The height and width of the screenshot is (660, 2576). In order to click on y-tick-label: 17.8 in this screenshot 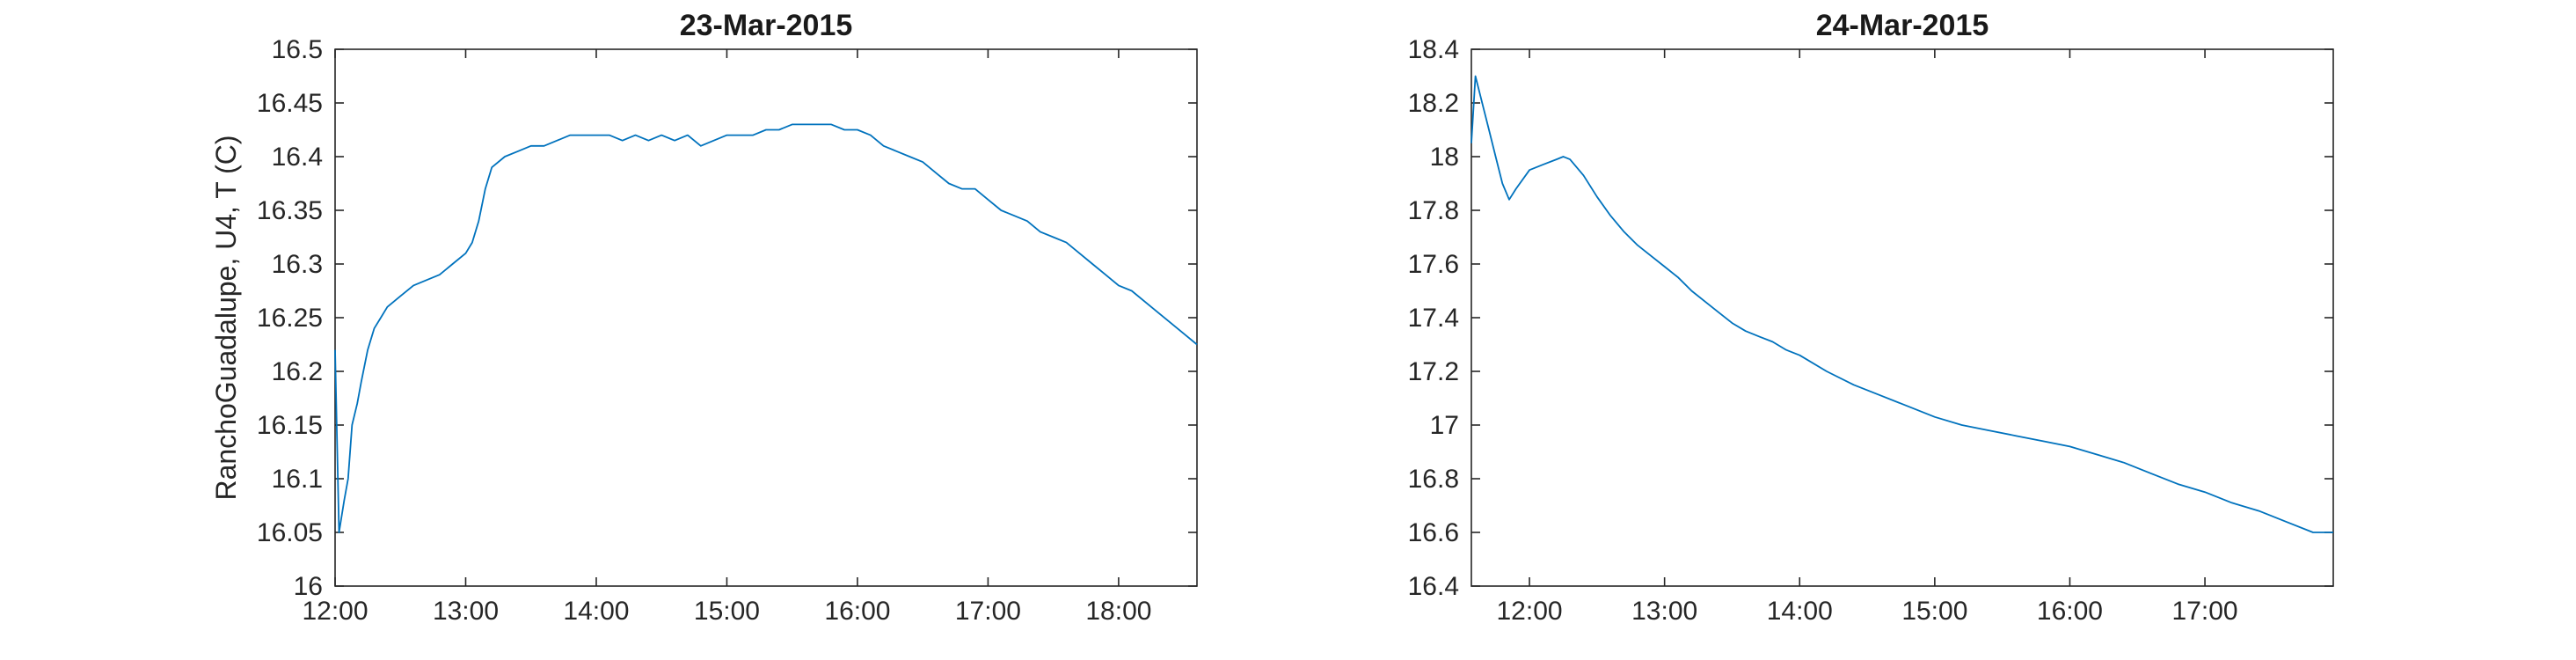, I will do `click(1433, 210)`.